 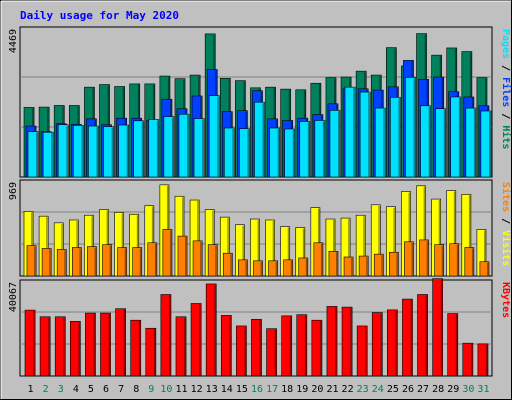 I want to click on bar-pages-day-30-fill, so click(x=471, y=142).